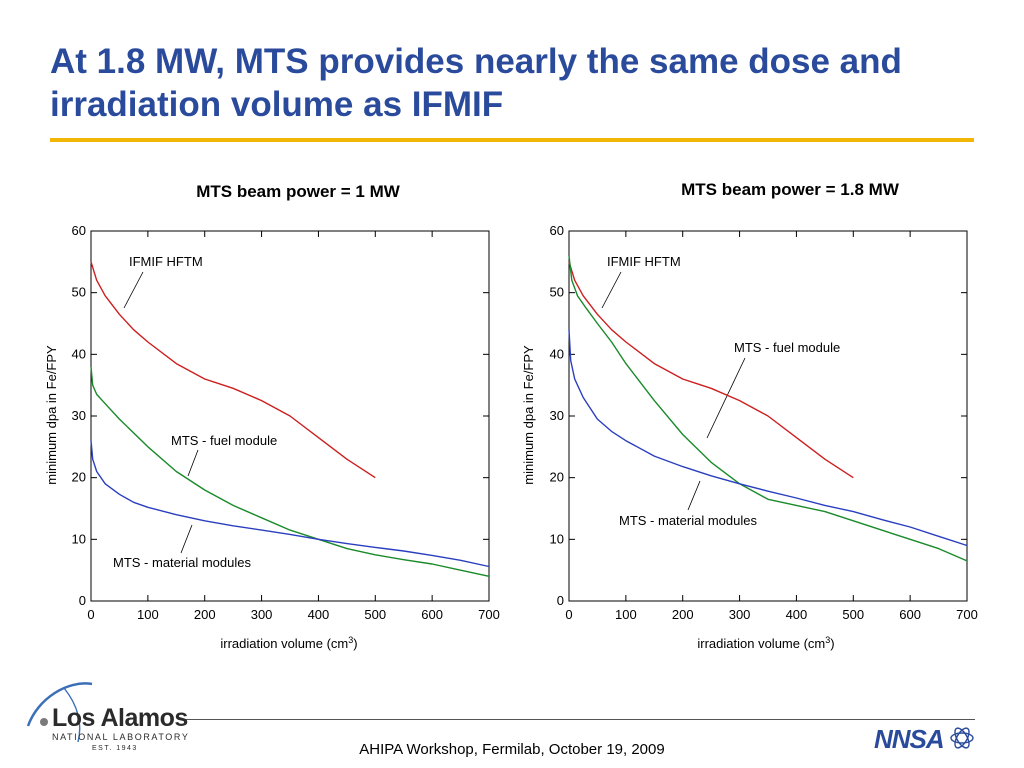 The height and width of the screenshot is (768, 1024). Describe the element at coordinates (557, 538) in the screenshot. I see `chart-2-ytick-label: 10` at that location.